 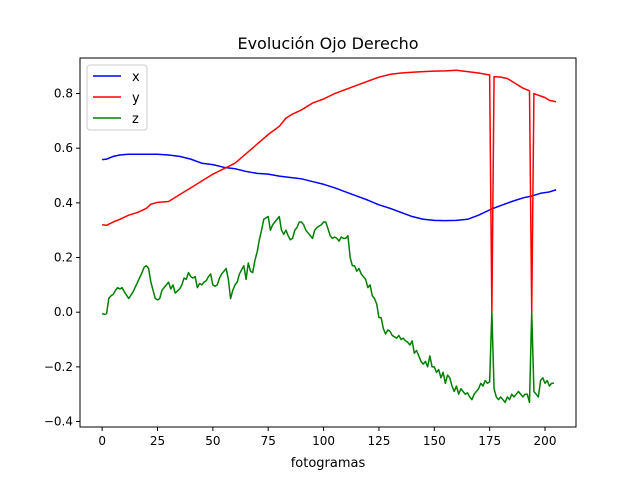 What do you see at coordinates (268, 441) in the screenshot?
I see `x-tick-label: 75` at bounding box center [268, 441].